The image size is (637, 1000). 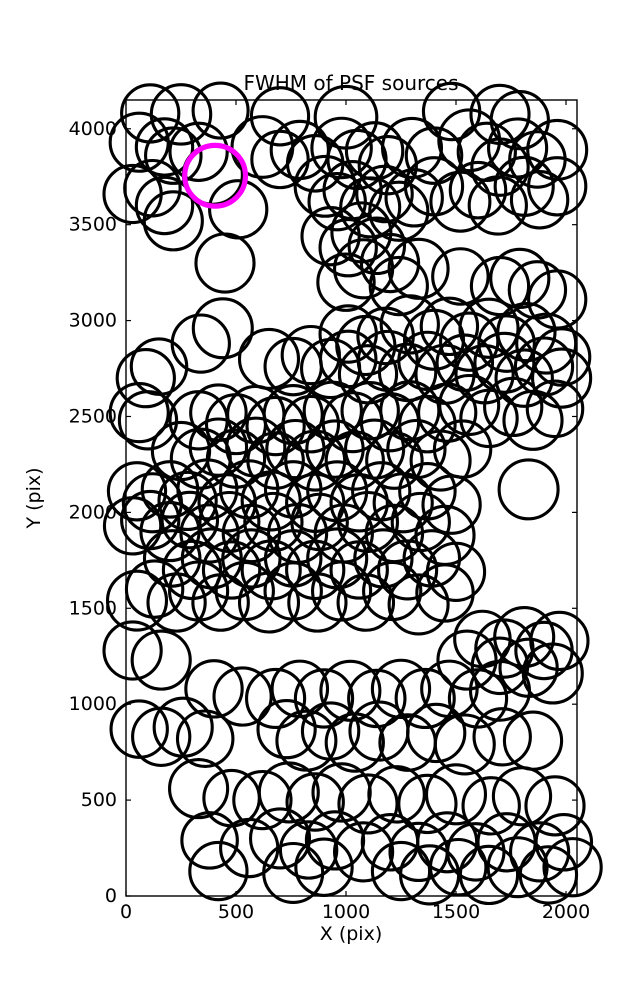 What do you see at coordinates (350, 83) in the screenshot?
I see `page-title: FWHM of PSF sources` at bounding box center [350, 83].